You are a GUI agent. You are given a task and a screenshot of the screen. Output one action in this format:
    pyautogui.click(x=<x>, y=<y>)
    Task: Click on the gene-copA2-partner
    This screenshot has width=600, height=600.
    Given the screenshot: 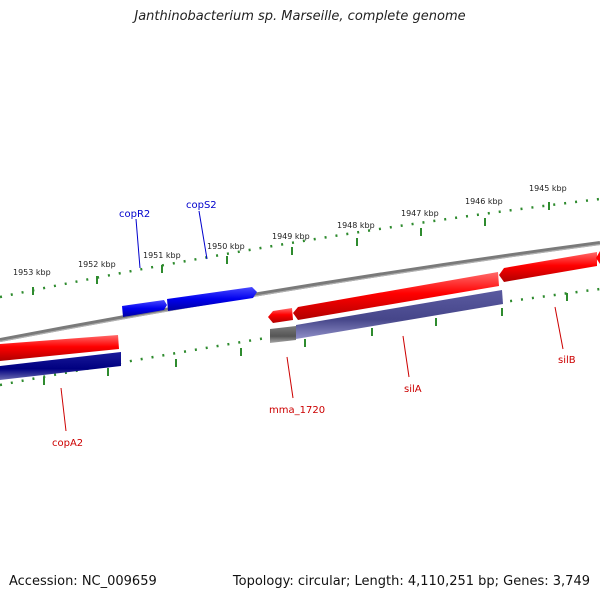 What is the action you would take?
    pyautogui.click(x=60, y=366)
    